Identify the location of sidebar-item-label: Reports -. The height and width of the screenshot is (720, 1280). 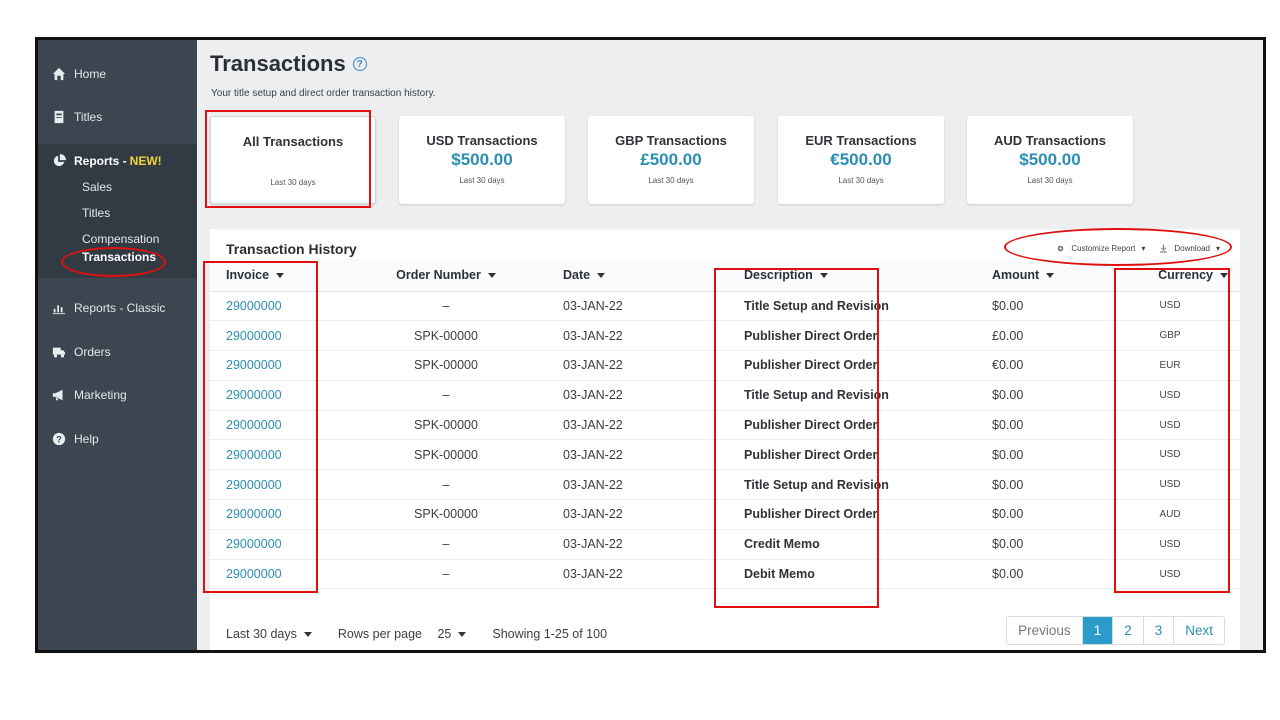
(100, 161).